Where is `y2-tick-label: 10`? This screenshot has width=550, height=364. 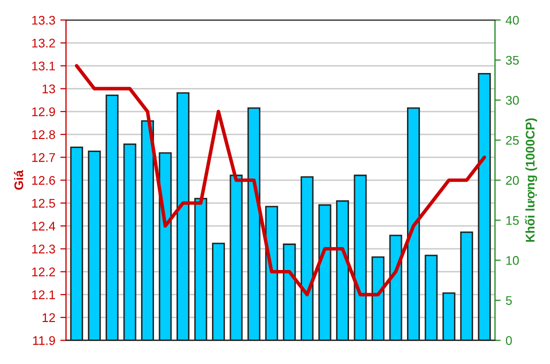
y2-tick-label: 10 is located at coordinates (512, 260).